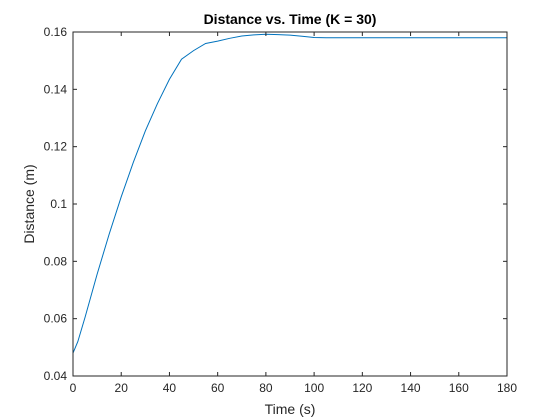 This screenshot has width=560, height=420. What do you see at coordinates (170, 388) in the screenshot?
I see `x-tick-label: 40` at bounding box center [170, 388].